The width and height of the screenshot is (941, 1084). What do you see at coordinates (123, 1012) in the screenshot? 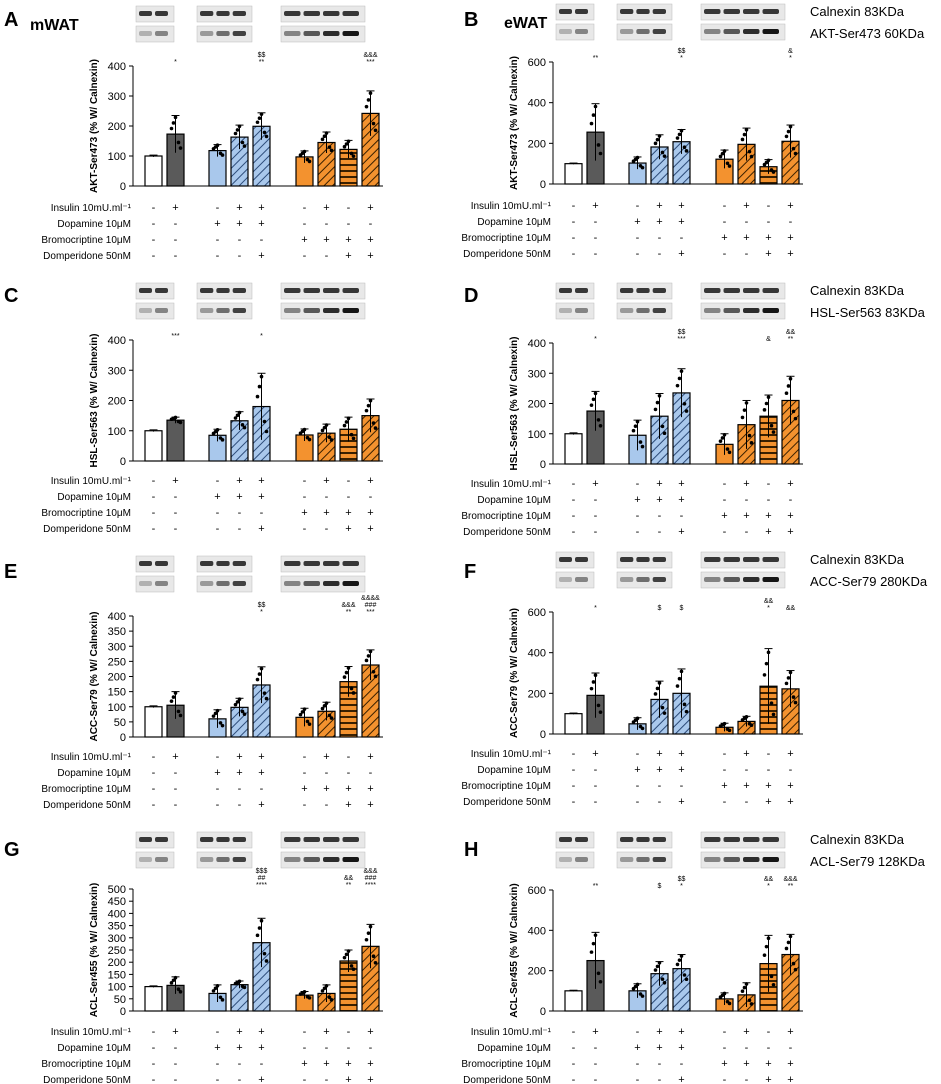
I see `y-tick-label: 0` at bounding box center [123, 1012].